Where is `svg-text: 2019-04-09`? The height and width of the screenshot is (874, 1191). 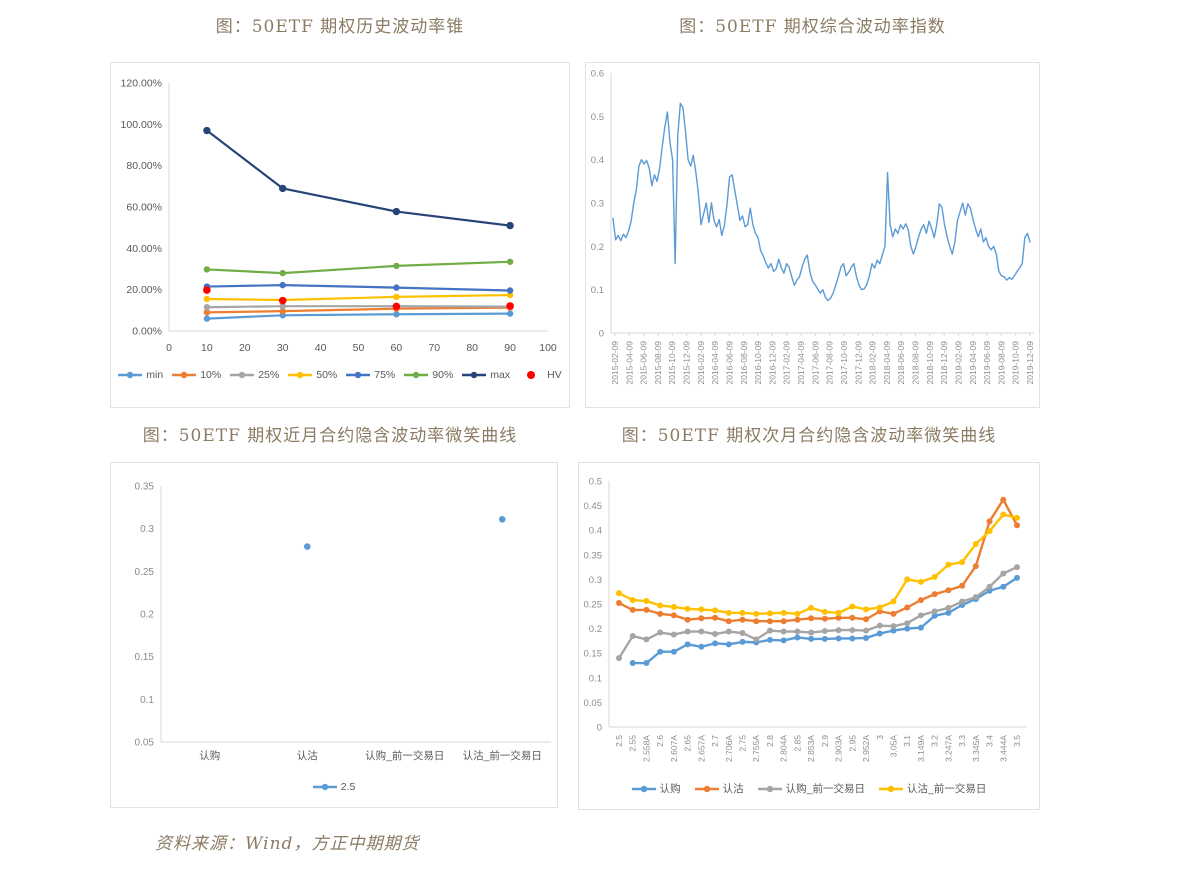 svg-text: 2019-04-09 is located at coordinates (973, 363).